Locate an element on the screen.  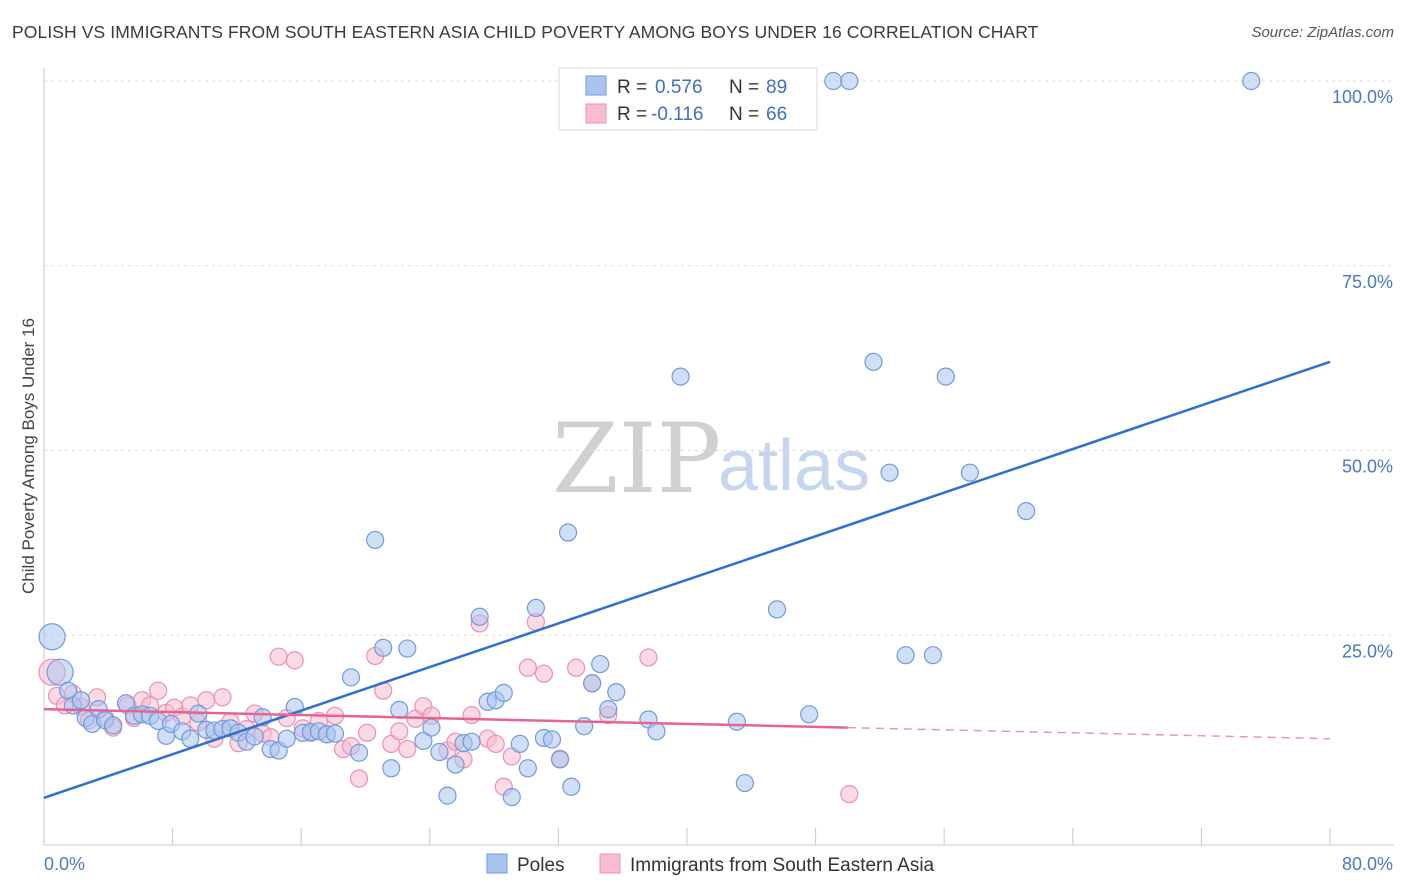
y-tick-labels: 25.0% 50.0% 75.0% 100.0% is located at coordinates (1362, 374).